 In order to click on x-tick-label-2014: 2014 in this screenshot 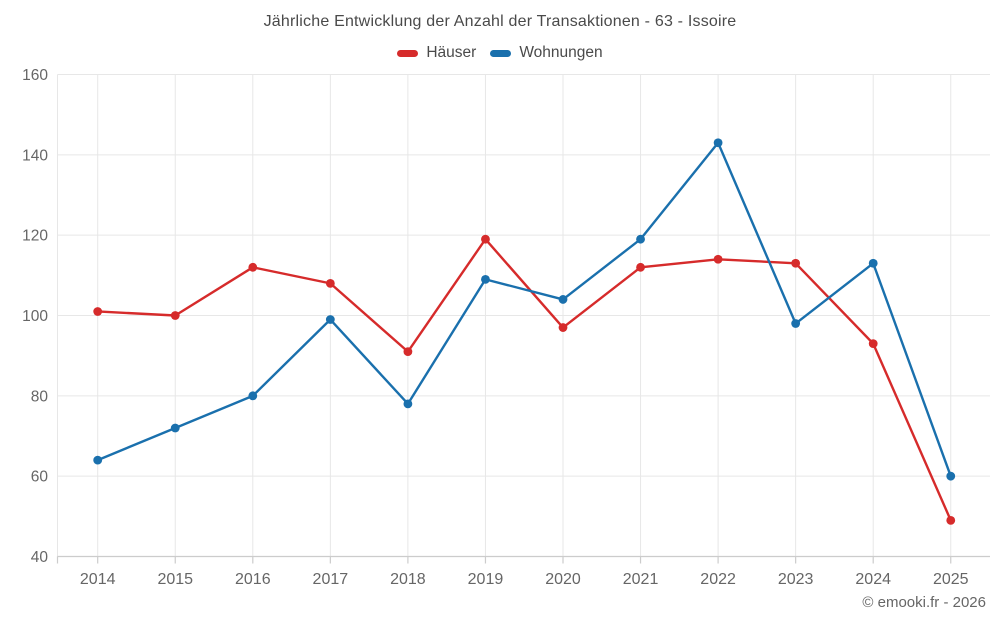, I will do `click(98, 579)`.